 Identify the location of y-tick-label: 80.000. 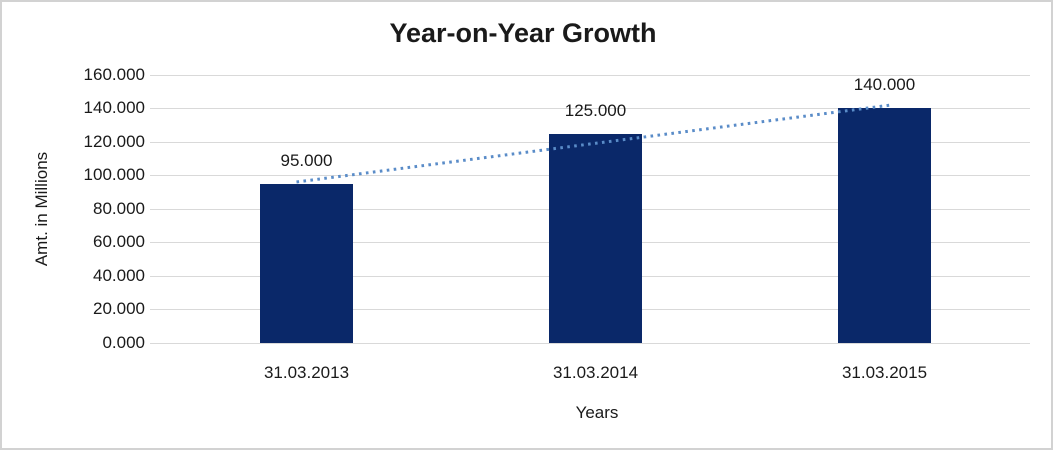
(119, 208).